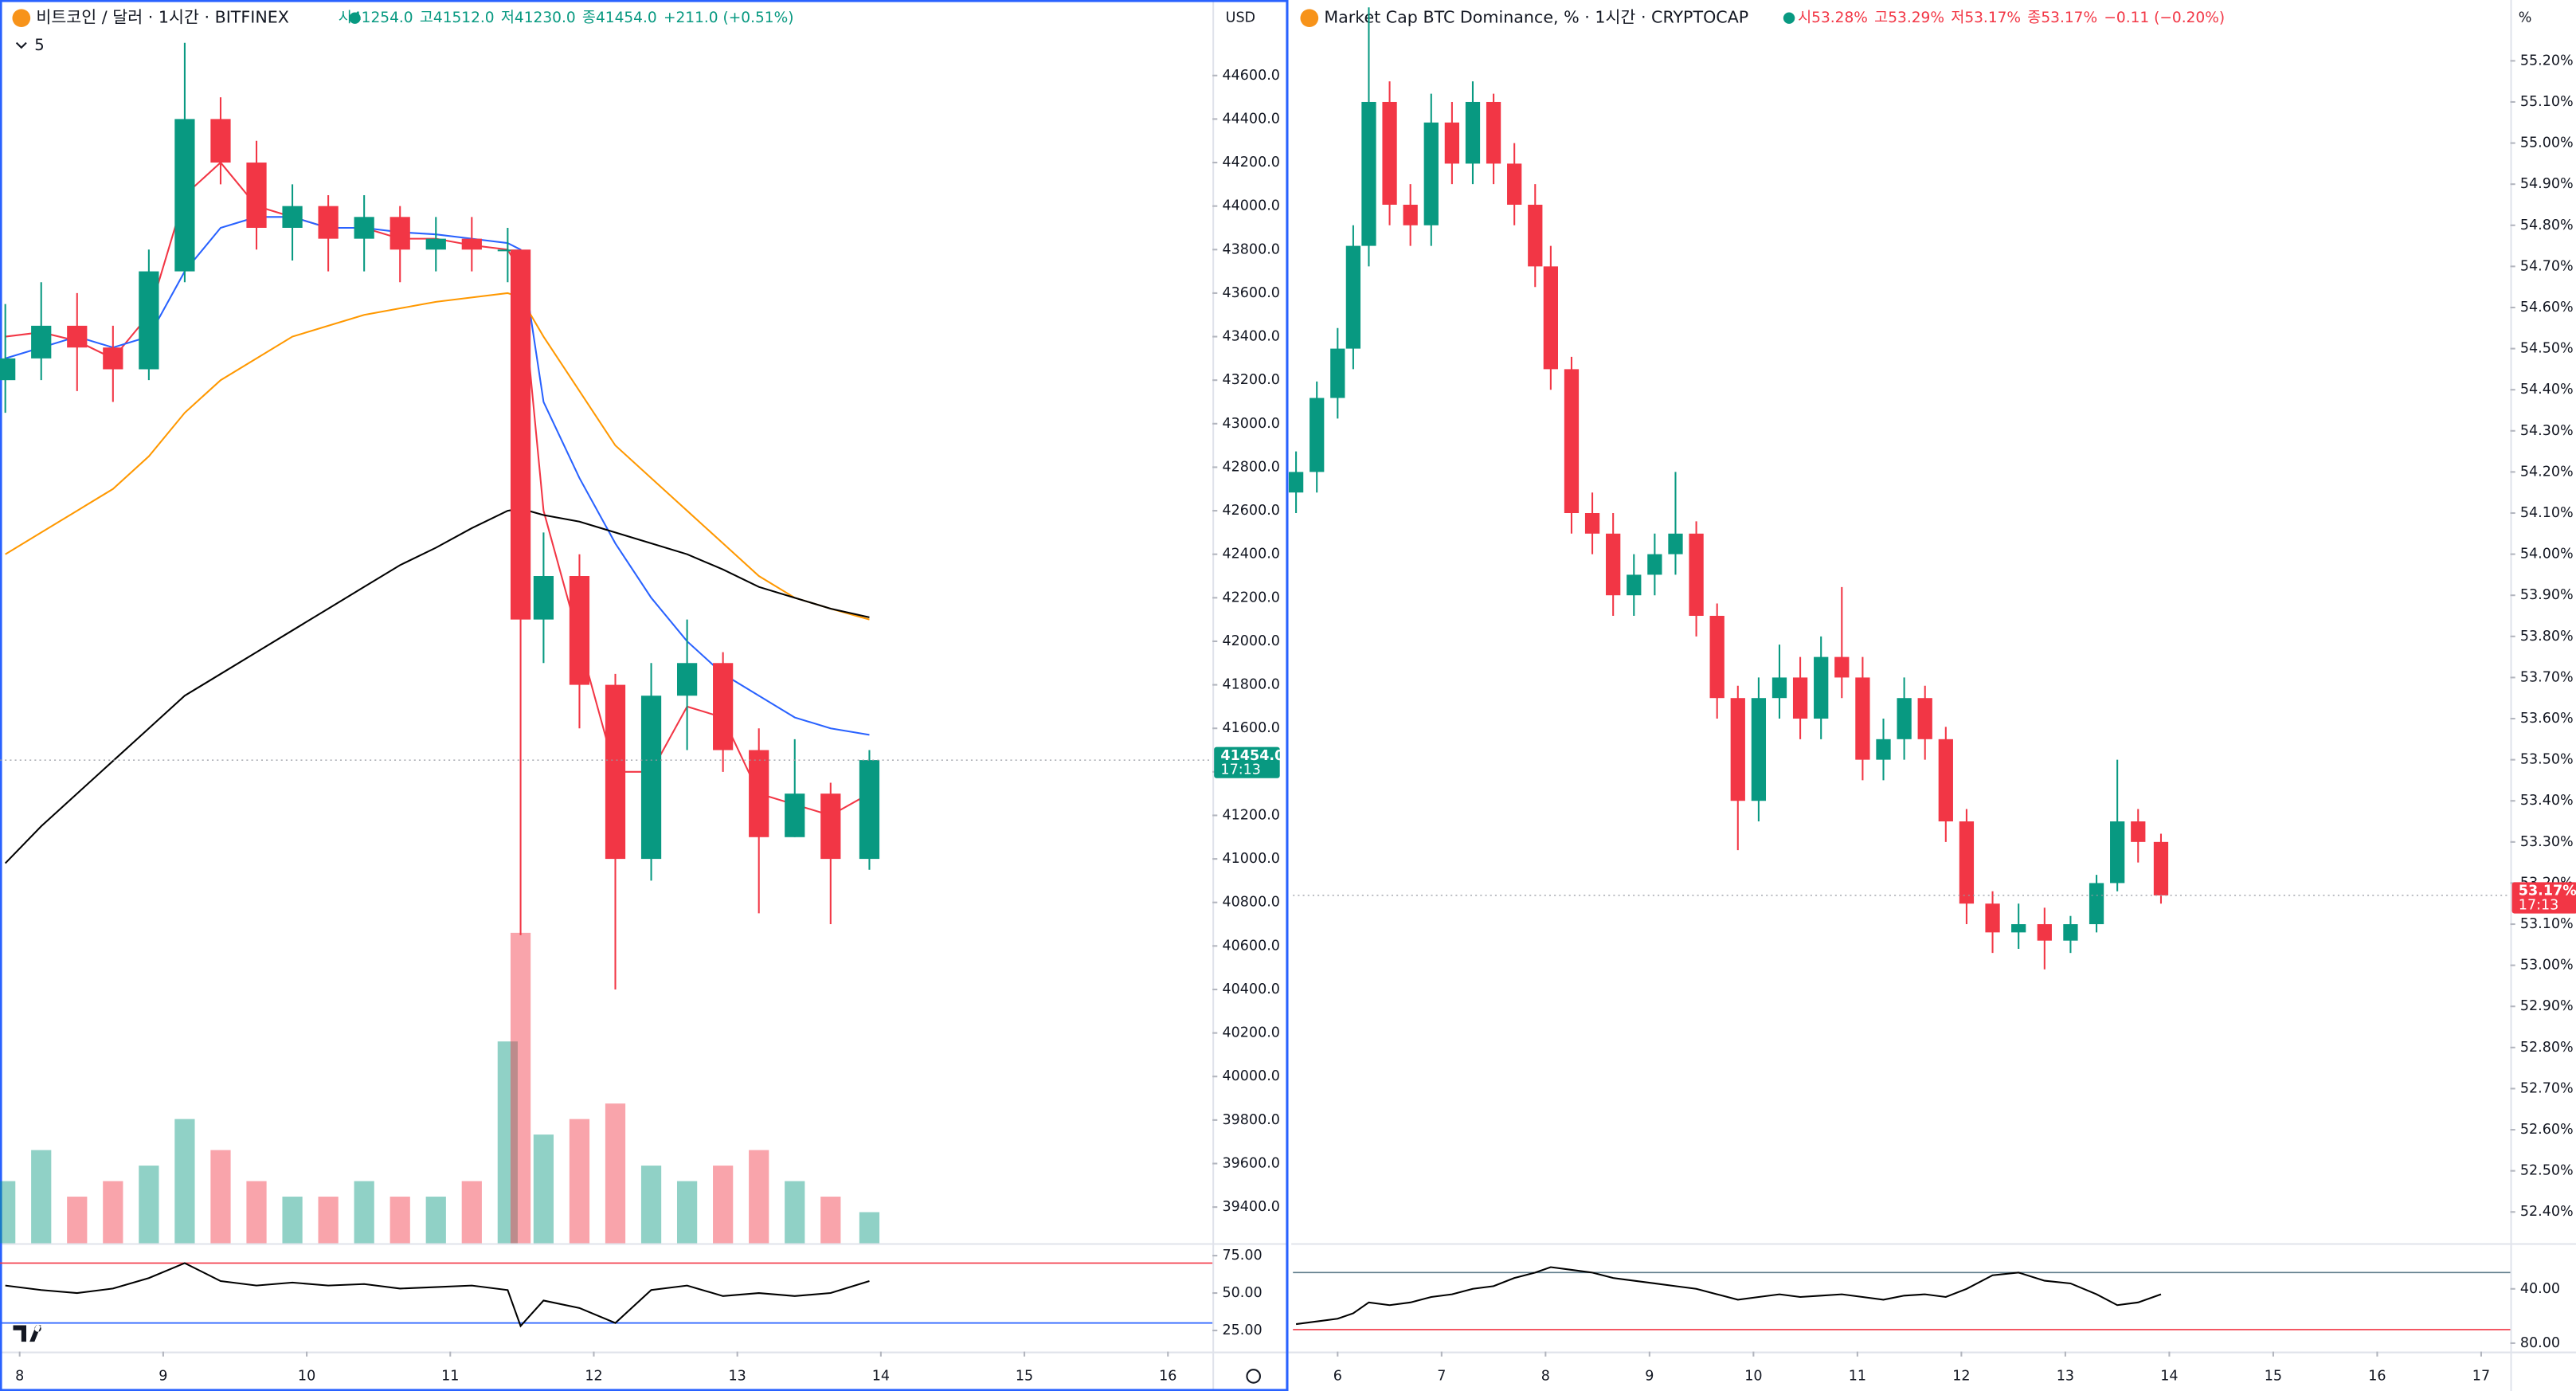 This screenshot has width=2576, height=1391. What do you see at coordinates (1337, 1376) in the screenshot?
I see `x-tick-label: 6` at bounding box center [1337, 1376].